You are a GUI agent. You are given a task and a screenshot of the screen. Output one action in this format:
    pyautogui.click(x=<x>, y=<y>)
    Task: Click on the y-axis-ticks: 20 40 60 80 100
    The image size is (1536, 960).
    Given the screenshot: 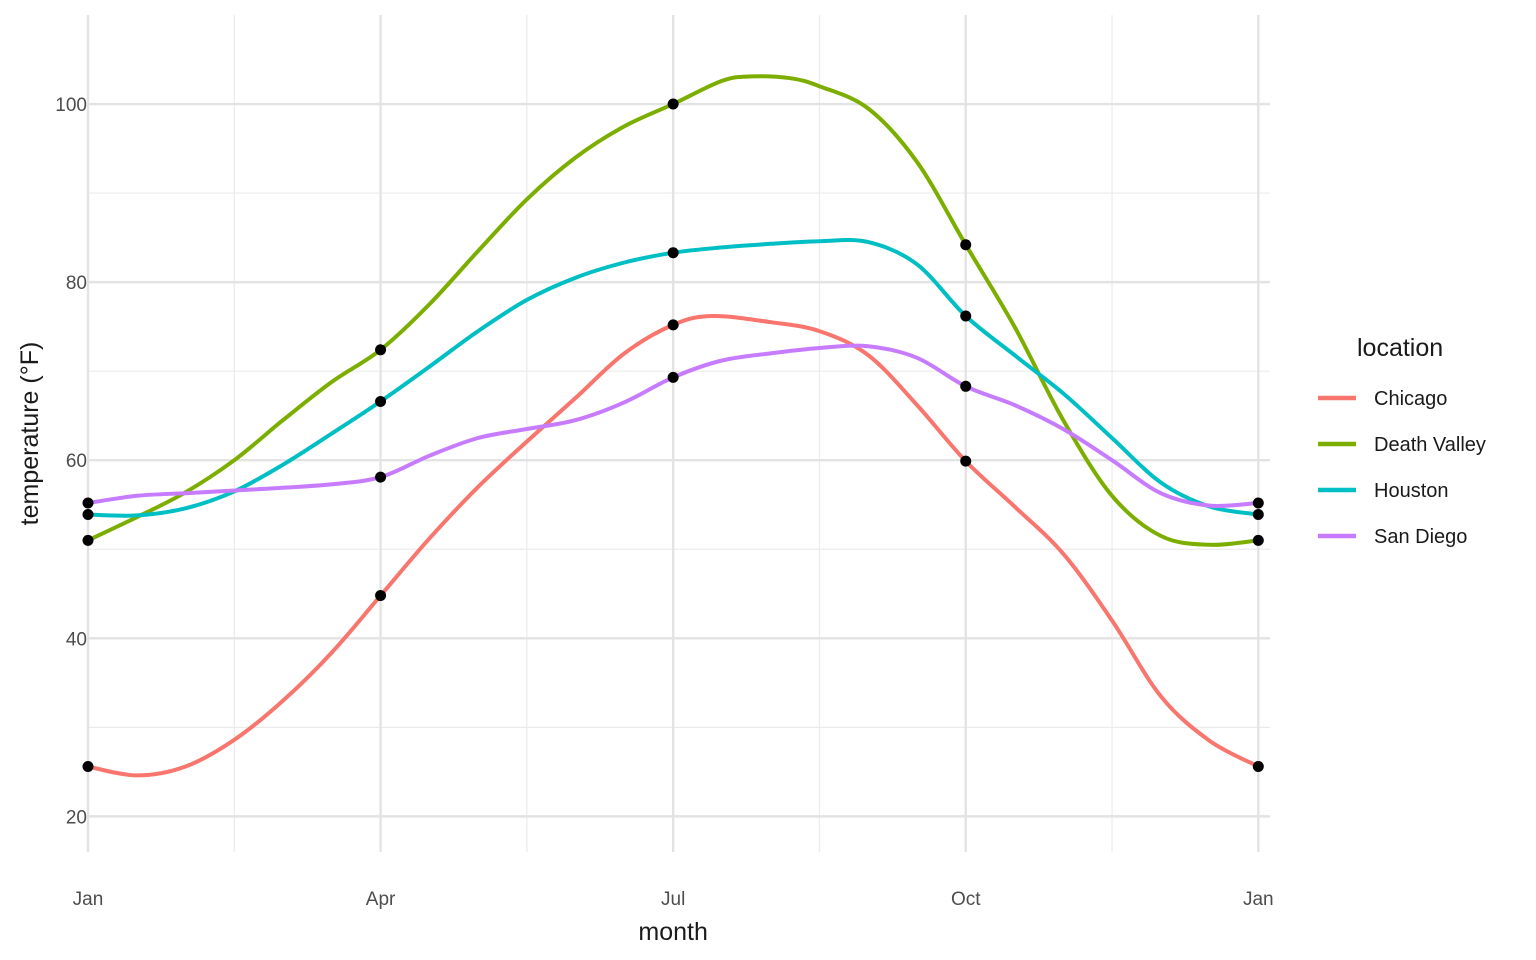 What is the action you would take?
    pyautogui.click(x=71, y=461)
    